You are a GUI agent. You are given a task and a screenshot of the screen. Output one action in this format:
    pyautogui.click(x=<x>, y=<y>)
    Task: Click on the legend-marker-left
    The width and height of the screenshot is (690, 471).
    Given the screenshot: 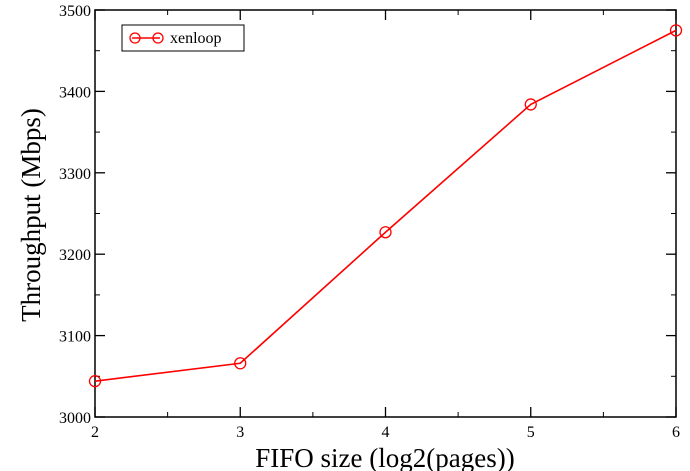 What is the action you would take?
    pyautogui.click(x=135, y=38)
    